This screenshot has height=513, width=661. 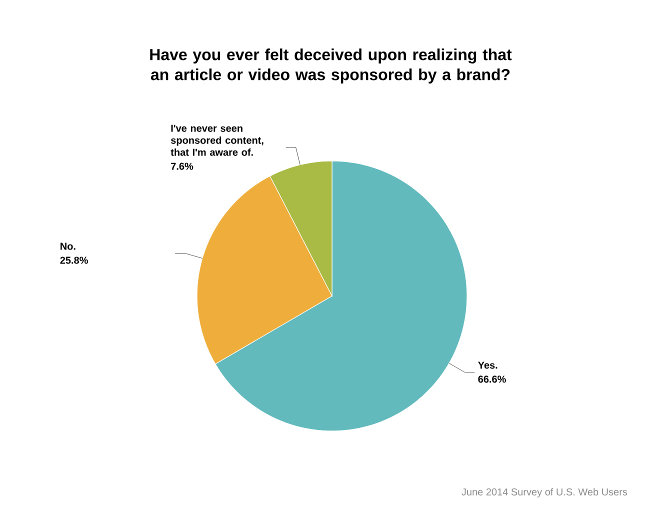 What do you see at coordinates (545, 493) in the screenshot?
I see `text: June 2014 Survey of U.S. Web Users` at bounding box center [545, 493].